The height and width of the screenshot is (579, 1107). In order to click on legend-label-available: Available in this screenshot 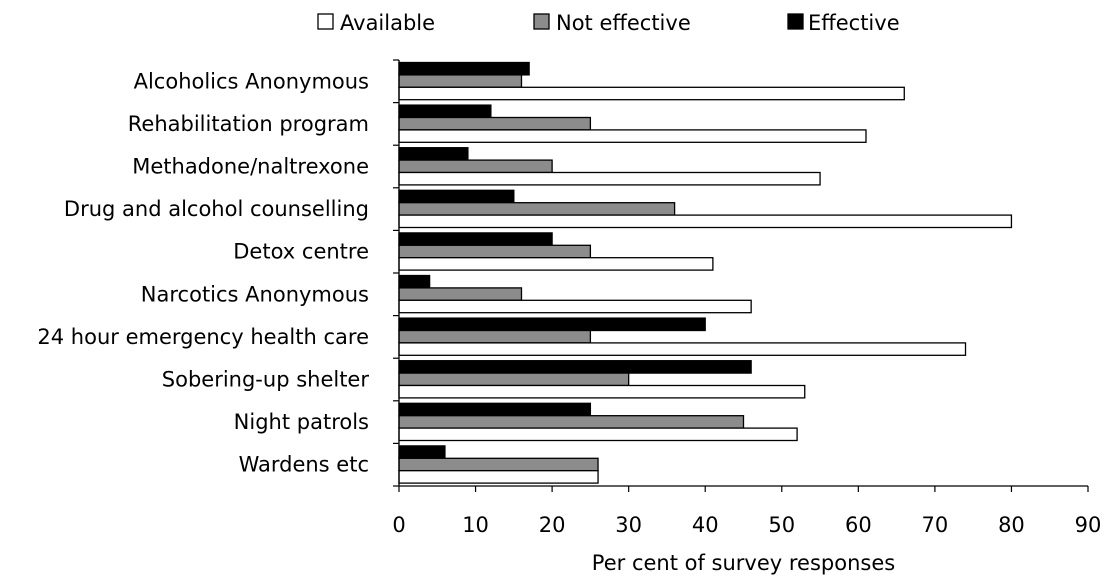, I will do `click(387, 23)`.